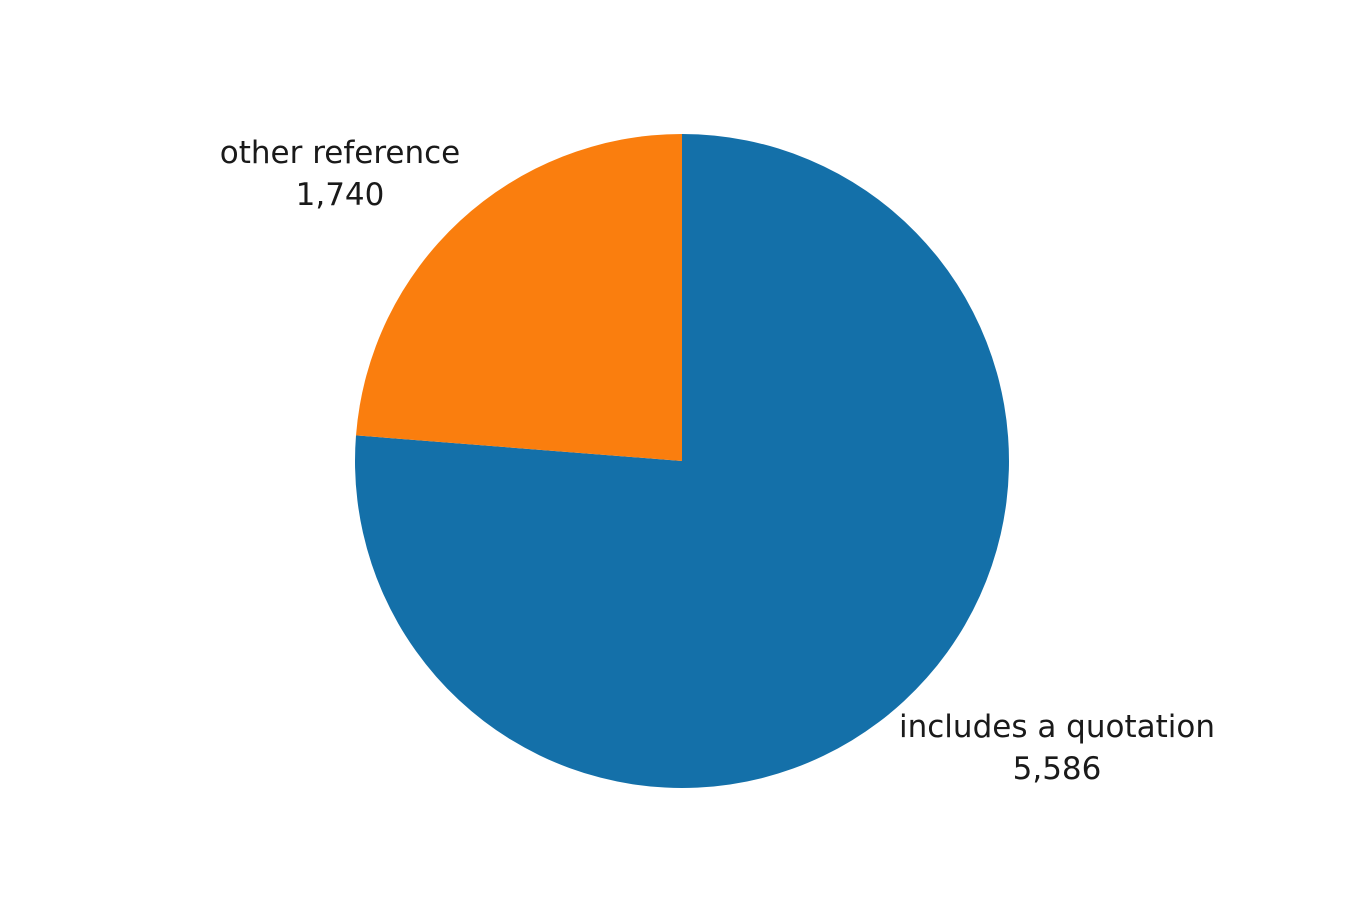 This screenshot has height=922, width=1364. Describe the element at coordinates (340, 153) in the screenshot. I see `slice-label-other-reference: other reference` at that location.